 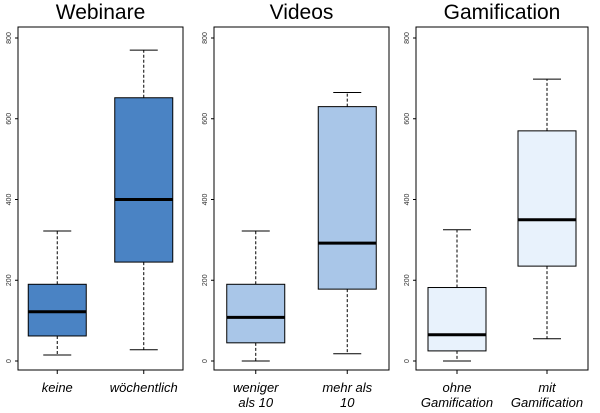 I want to click on category-label: 10, so click(x=347, y=402).